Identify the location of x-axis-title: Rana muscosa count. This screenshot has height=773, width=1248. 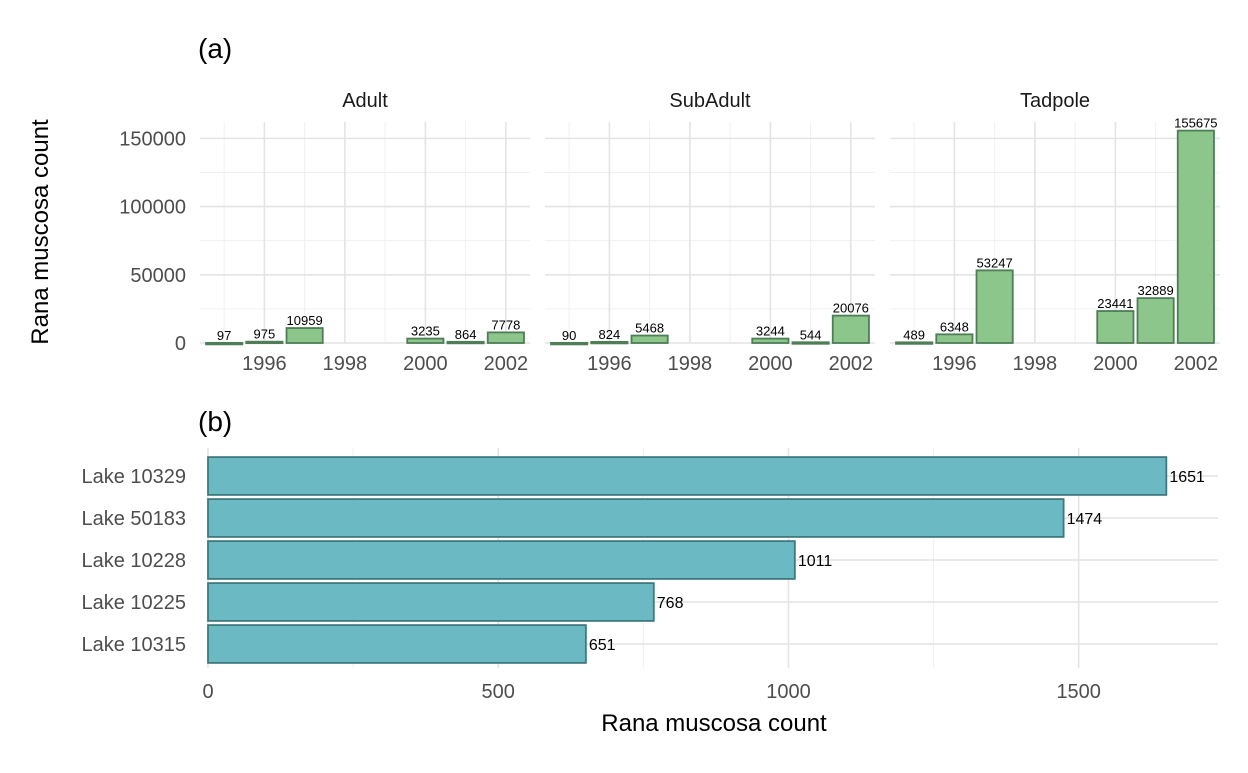
(714, 723).